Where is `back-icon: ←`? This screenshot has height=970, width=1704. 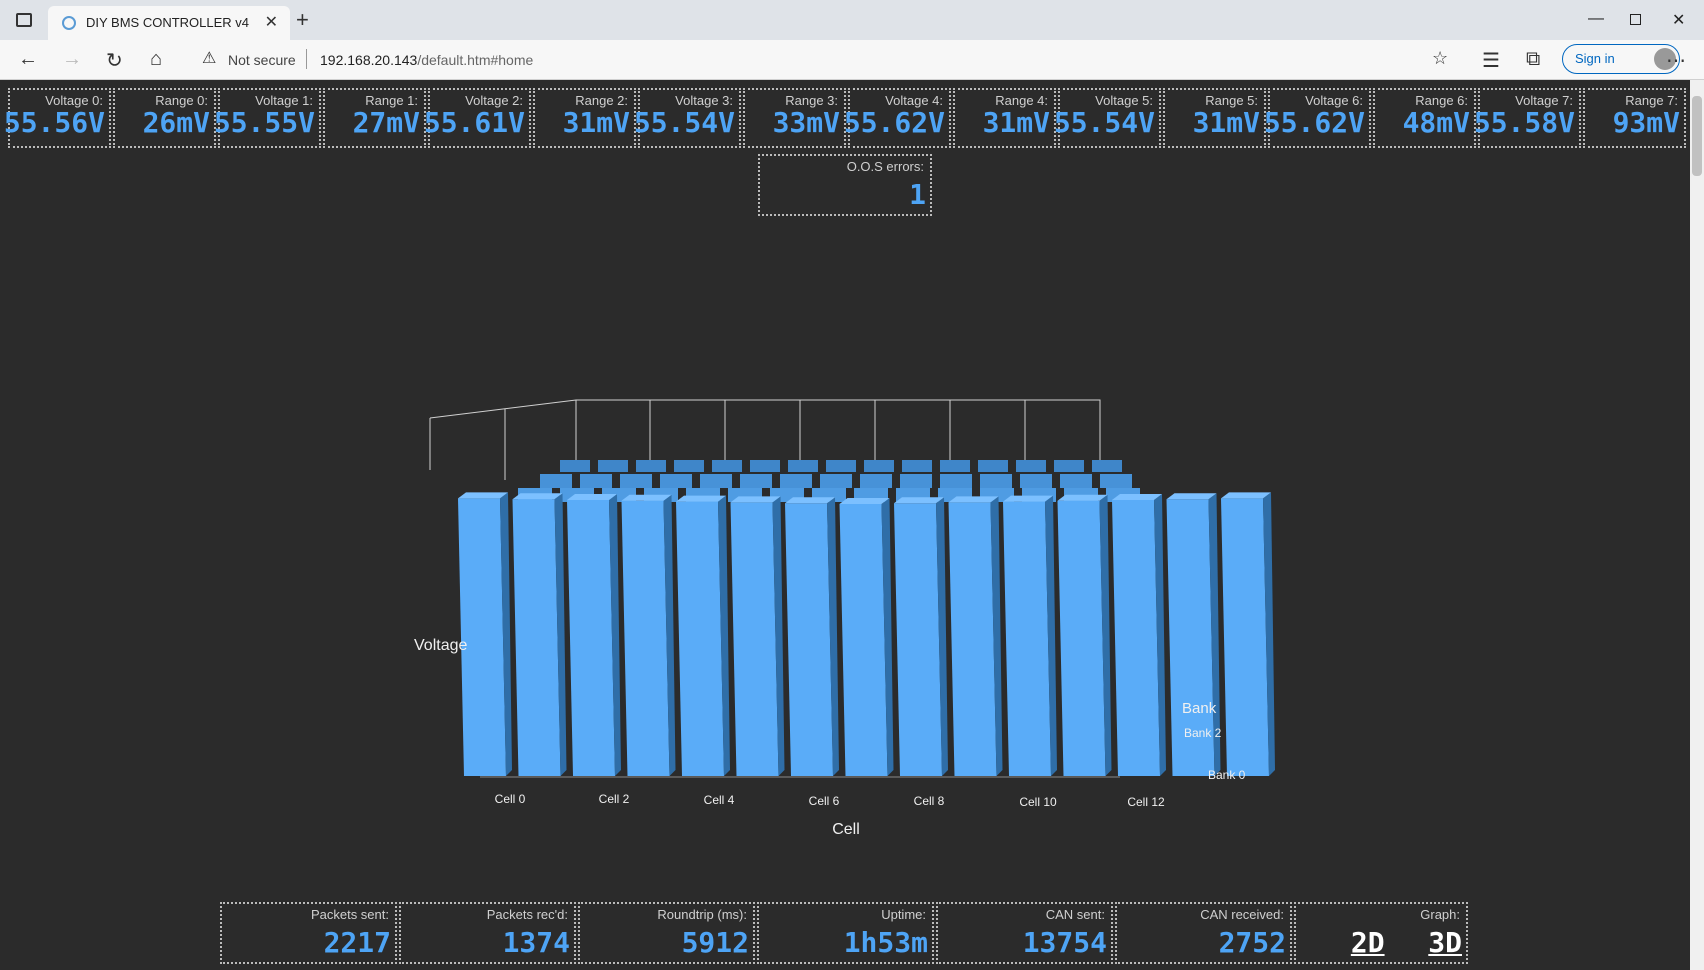 back-icon: ← is located at coordinates (28, 59).